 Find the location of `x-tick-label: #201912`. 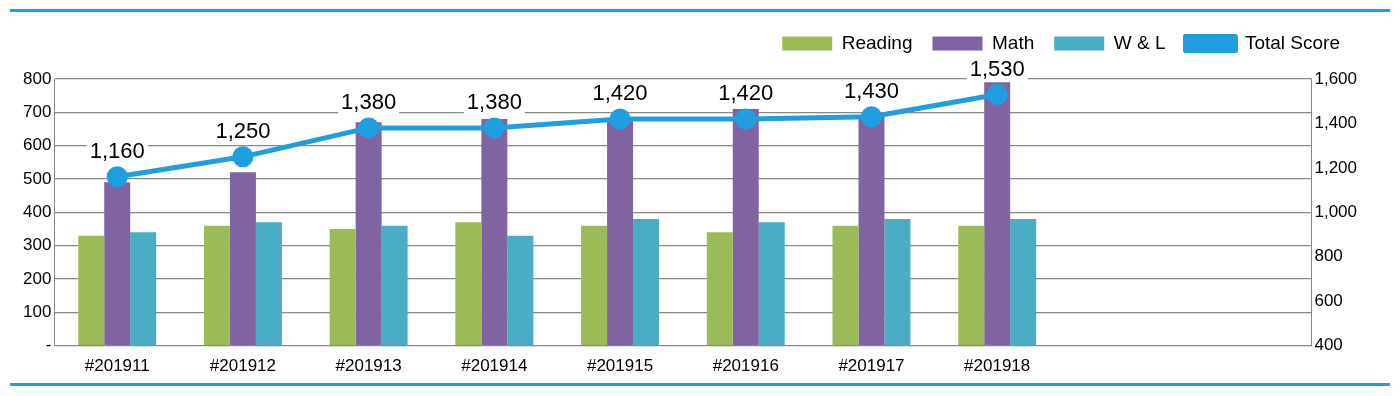

x-tick-label: #201912 is located at coordinates (243, 366).